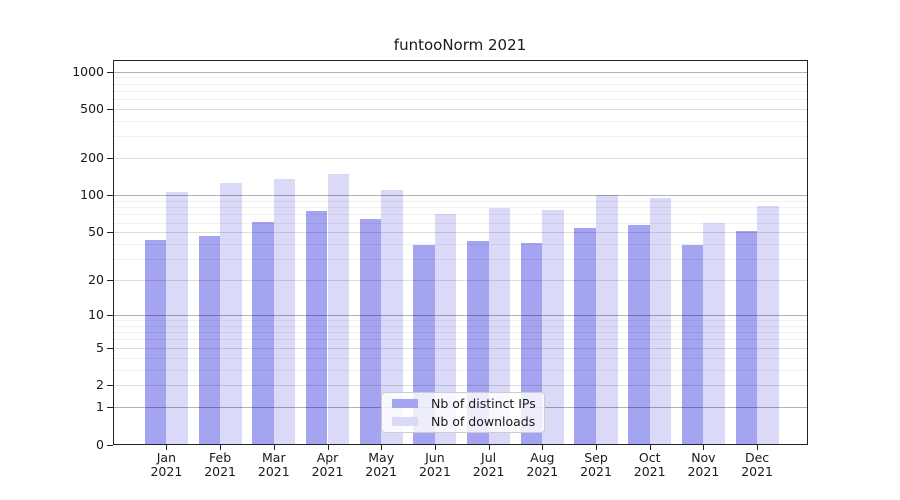 The image size is (900, 500). I want to click on bar-apr-downloads, so click(338, 308).